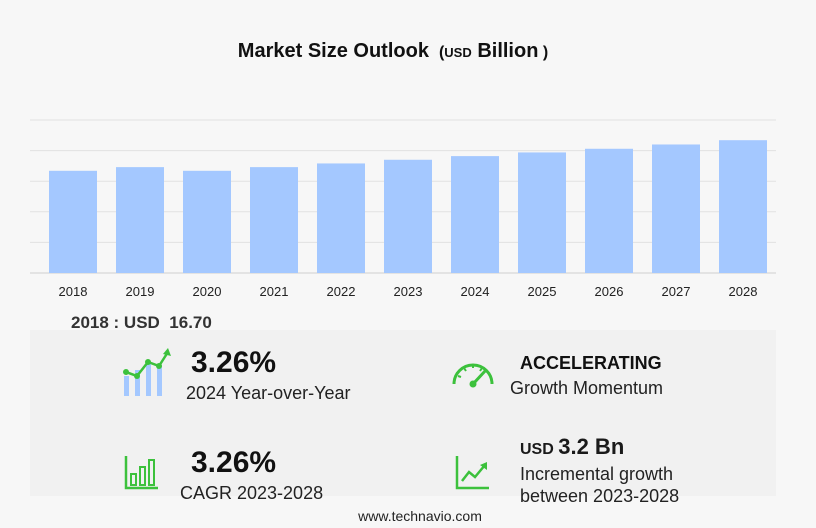  What do you see at coordinates (140, 291) in the screenshot?
I see `x-tick-label: 2019` at bounding box center [140, 291].